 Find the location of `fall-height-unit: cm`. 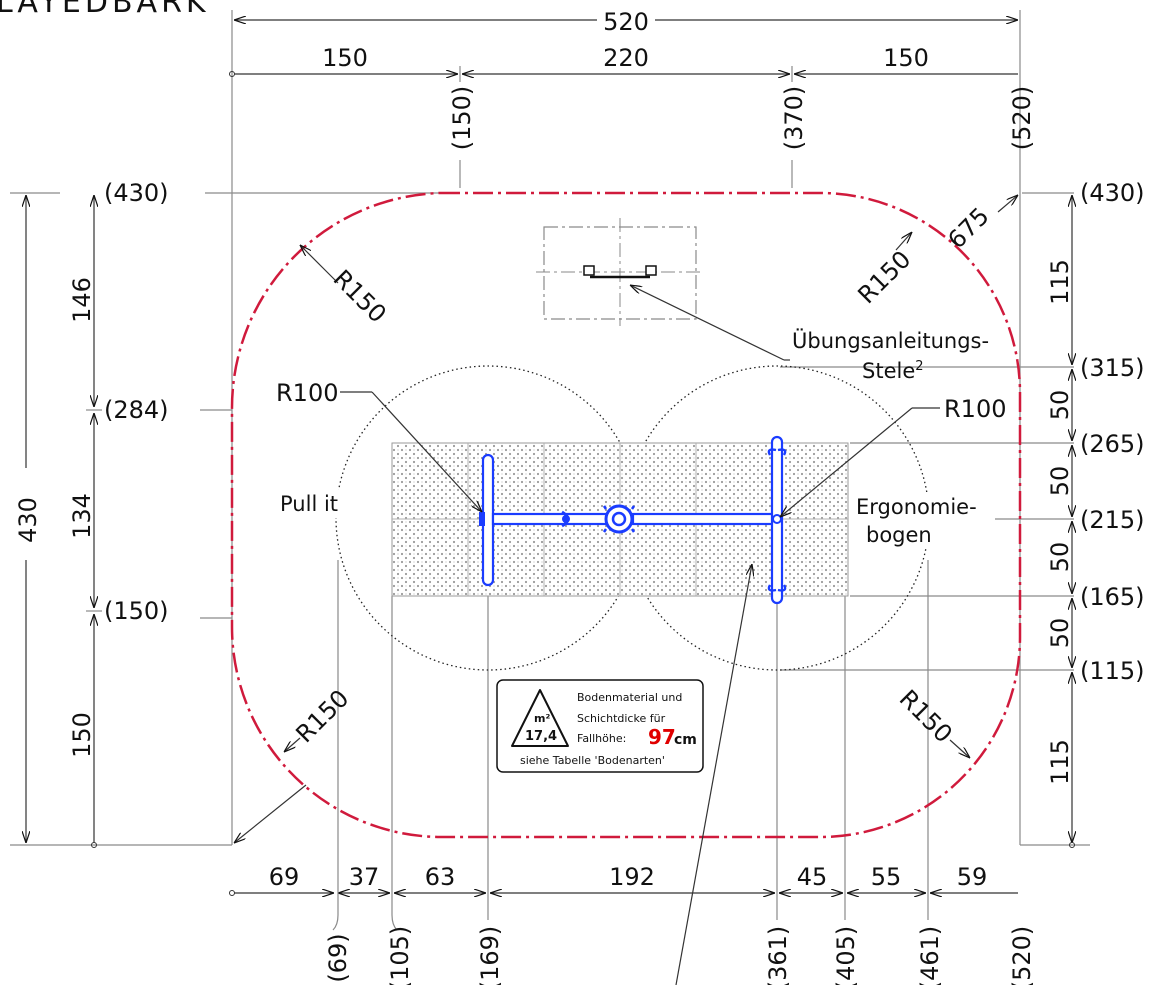

fall-height-unit: cm is located at coordinates (685, 740).